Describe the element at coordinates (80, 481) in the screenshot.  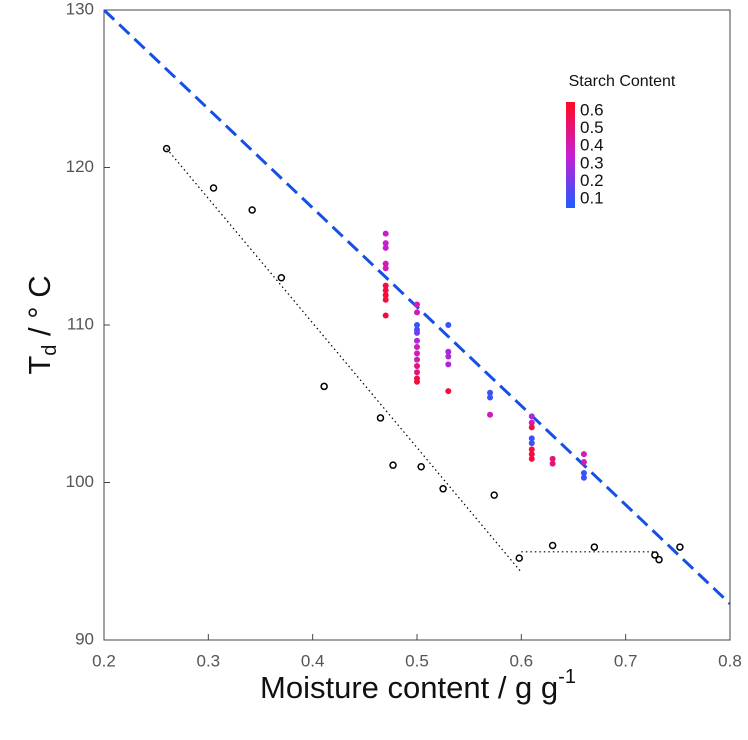
I see `y-tick-label: 100` at that location.